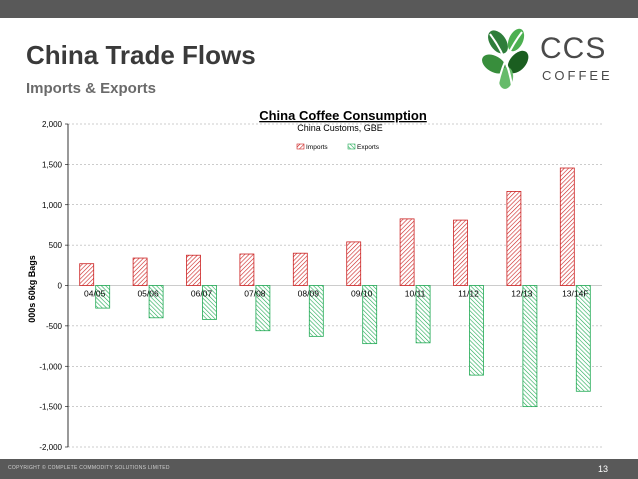 This screenshot has height=479, width=638. What do you see at coordinates (91, 88) in the screenshot?
I see `slide-subtitle: Imports & Exports` at bounding box center [91, 88].